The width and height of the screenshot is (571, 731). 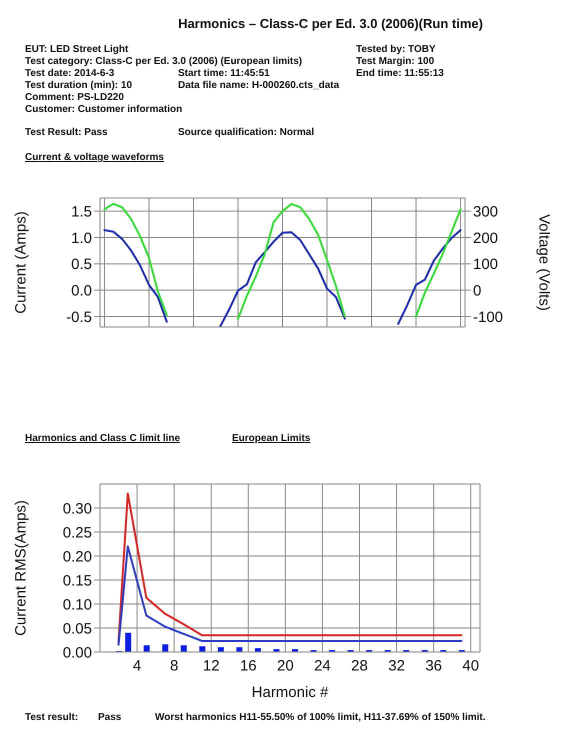 I want to click on x-axis-title: Harmonic #, so click(x=290, y=692).